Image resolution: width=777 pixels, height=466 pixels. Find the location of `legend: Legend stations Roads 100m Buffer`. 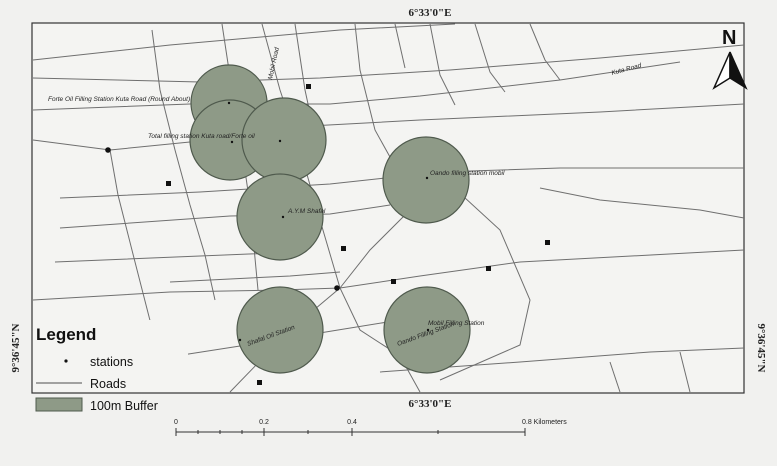

legend: Legend stations Roads 100m Buffer is located at coordinates (110, 366).